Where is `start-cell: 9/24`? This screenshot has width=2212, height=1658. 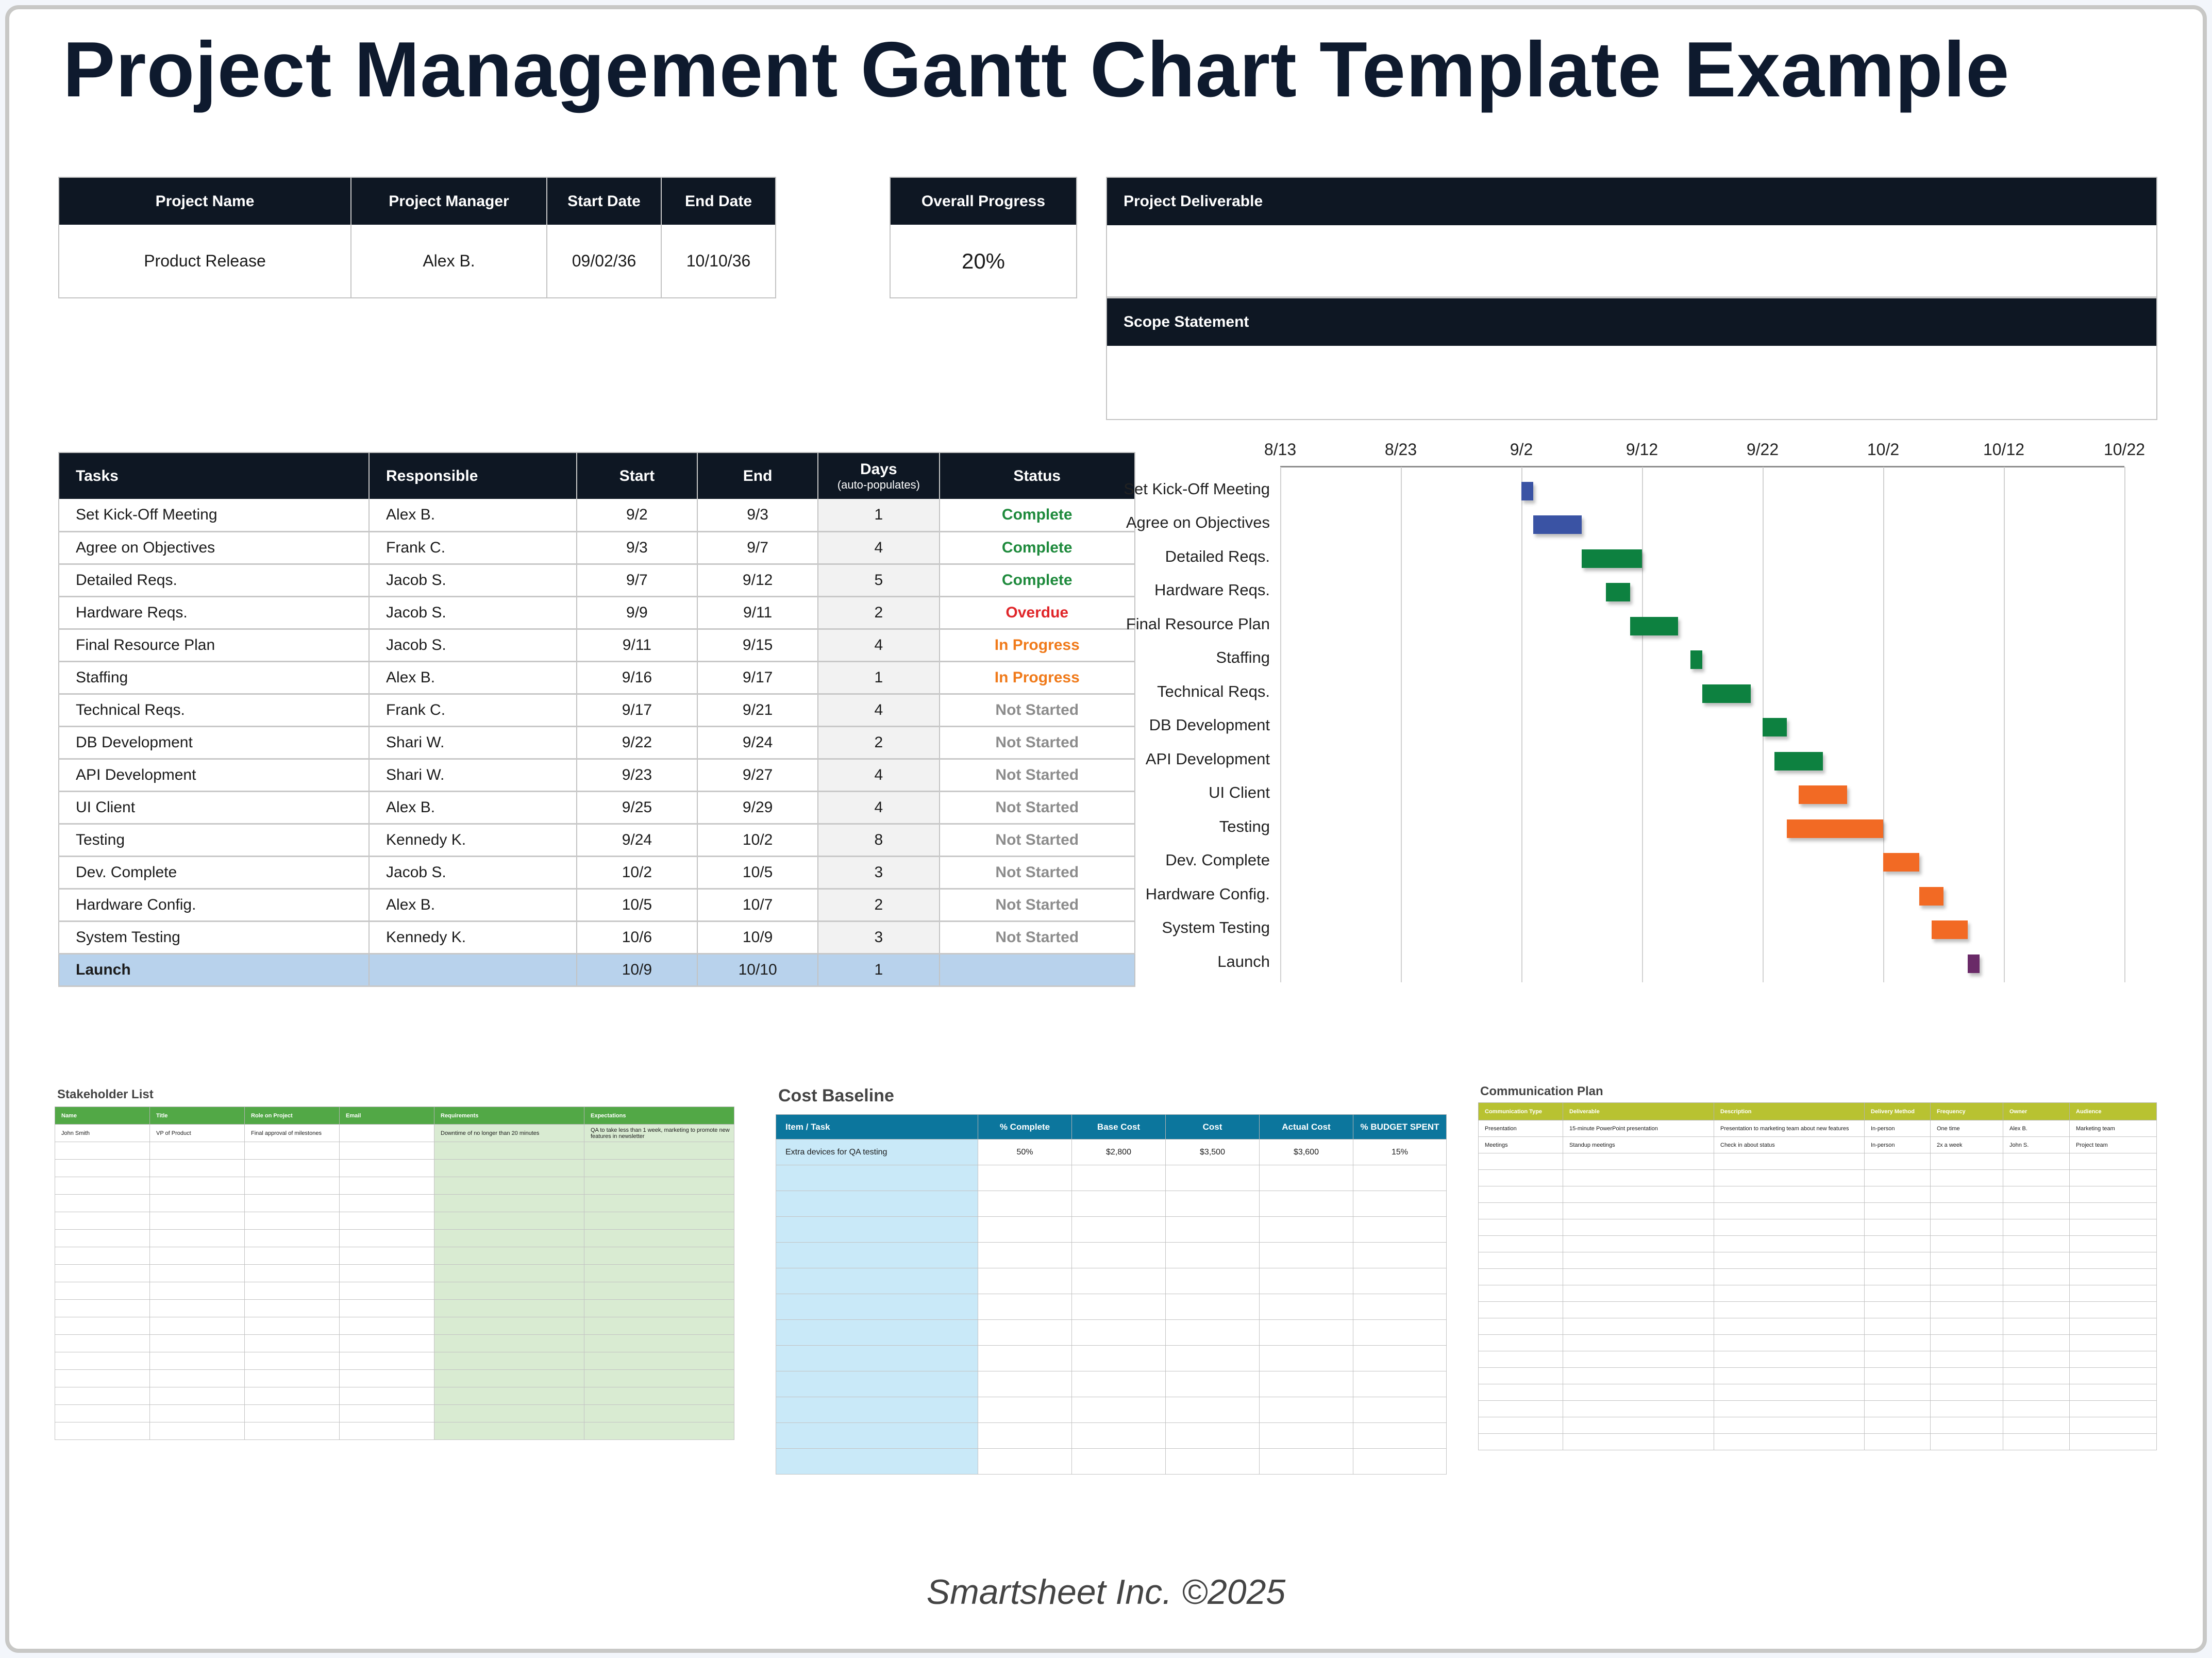 start-cell: 9/24 is located at coordinates (637, 841).